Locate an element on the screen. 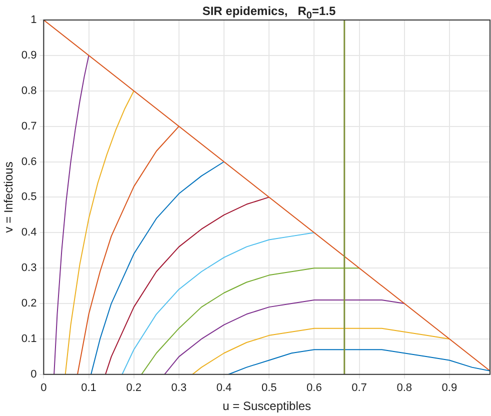 This screenshot has width=491, height=416. chart-title: SIR epidemics, R$_{0}$=1.5 is located at coordinates (269, 13).